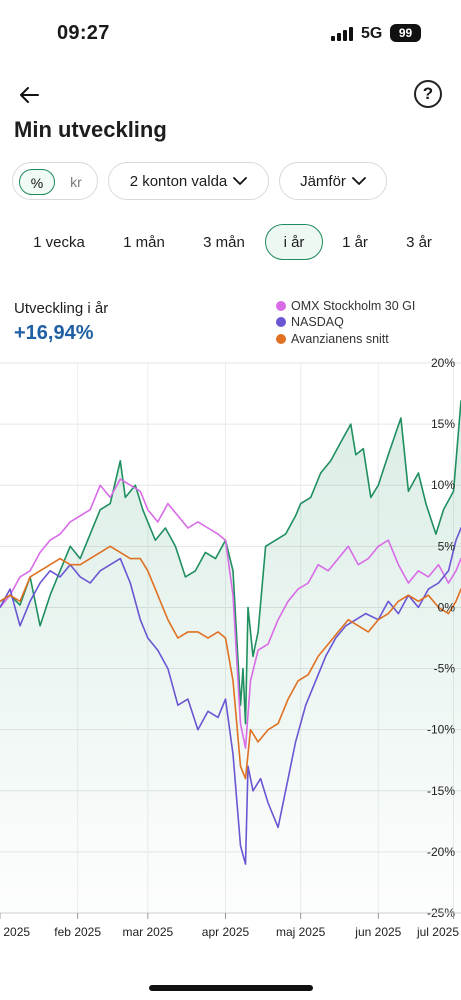 The height and width of the screenshot is (1000, 461). Describe the element at coordinates (372, 33) in the screenshot. I see `network-type: 5G` at that location.